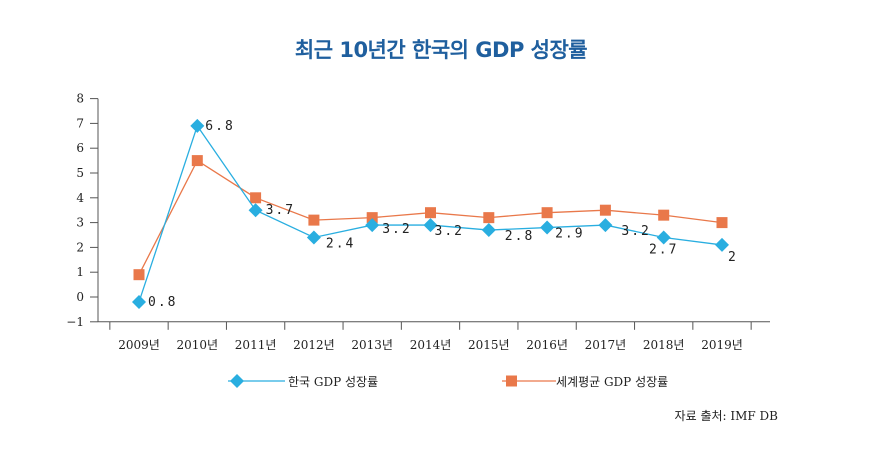  Describe the element at coordinates (431, 345) in the screenshot. I see `x-tick-label: 2014년` at that location.